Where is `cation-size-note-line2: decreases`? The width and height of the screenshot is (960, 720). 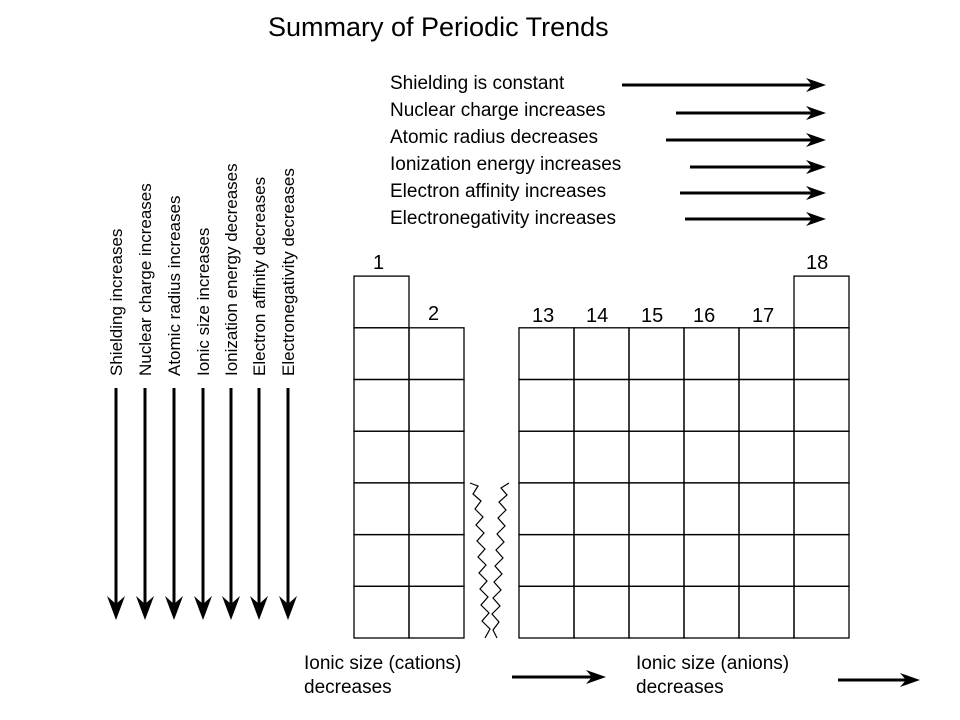
cation-size-note-line2: decreases is located at coordinates (348, 687).